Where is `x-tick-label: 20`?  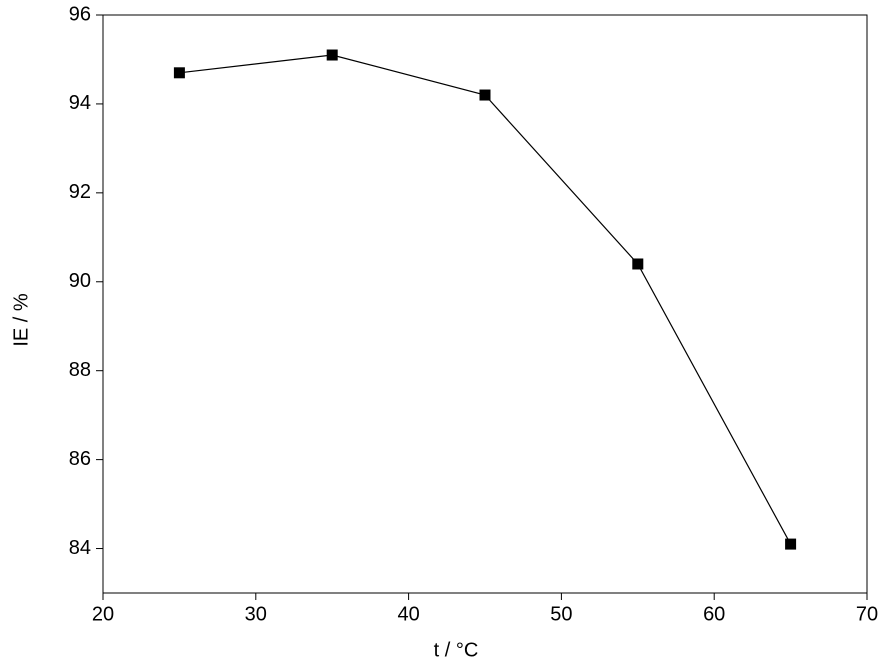
x-tick-label: 20 is located at coordinates (103, 614).